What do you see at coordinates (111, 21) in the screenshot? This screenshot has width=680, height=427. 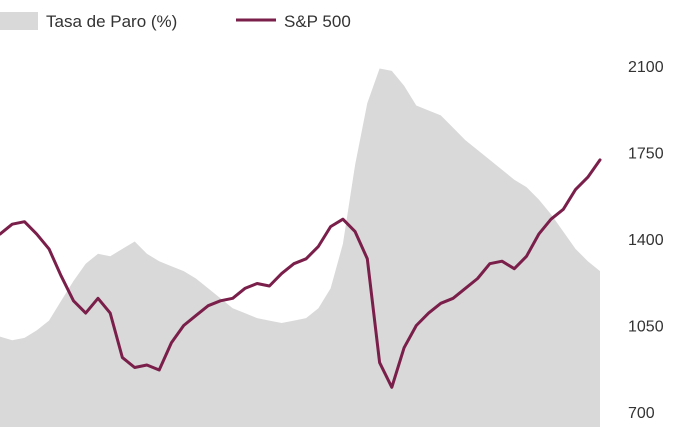 I see `legend-label-unemployment: Tasa de Paro (%)` at bounding box center [111, 21].